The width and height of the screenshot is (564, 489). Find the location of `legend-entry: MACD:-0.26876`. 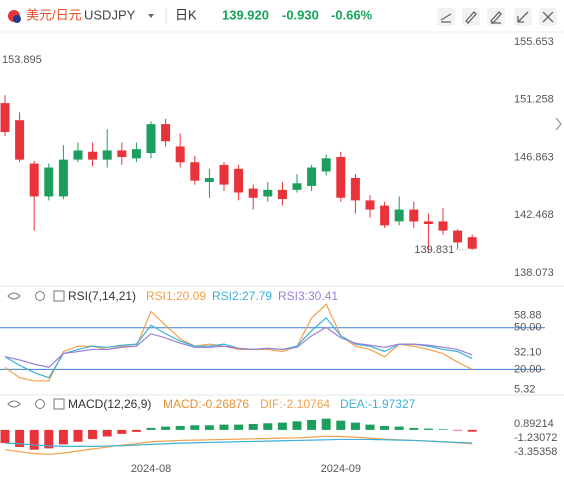

legend-entry: MACD:-0.26876 is located at coordinates (206, 404).